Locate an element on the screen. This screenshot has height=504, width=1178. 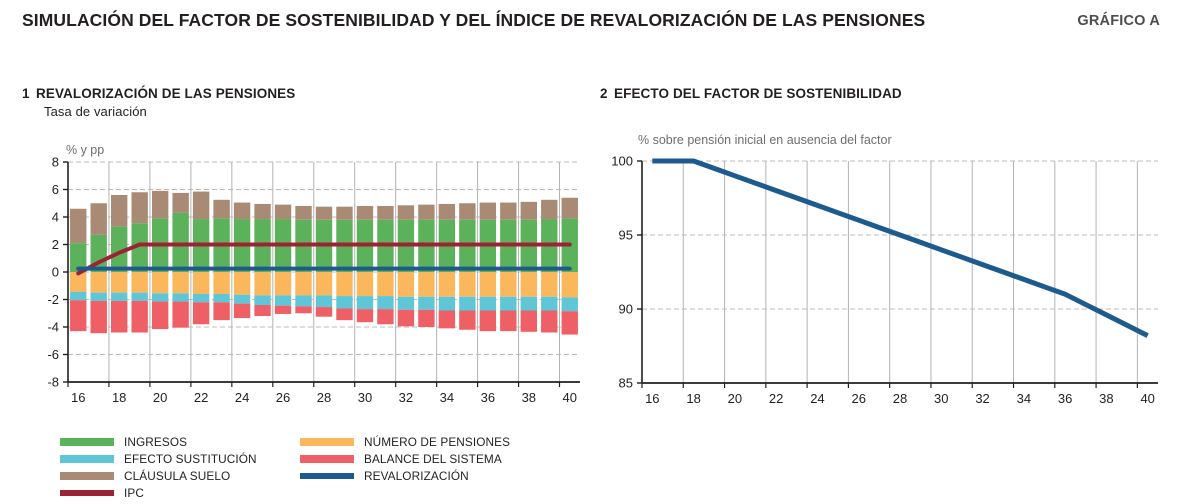
x-tick-label: 18 is located at coordinates (119, 397).